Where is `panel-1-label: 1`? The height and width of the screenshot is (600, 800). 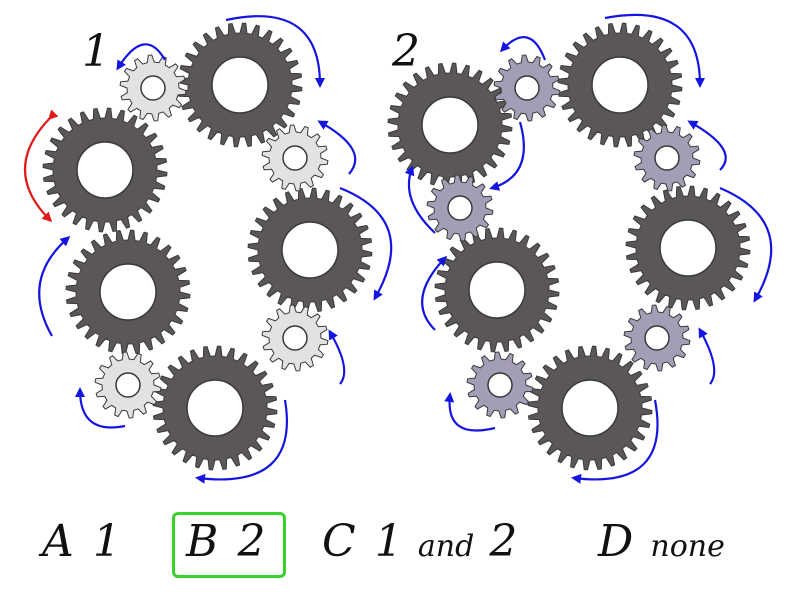 panel-1-label: 1 is located at coordinates (96, 51).